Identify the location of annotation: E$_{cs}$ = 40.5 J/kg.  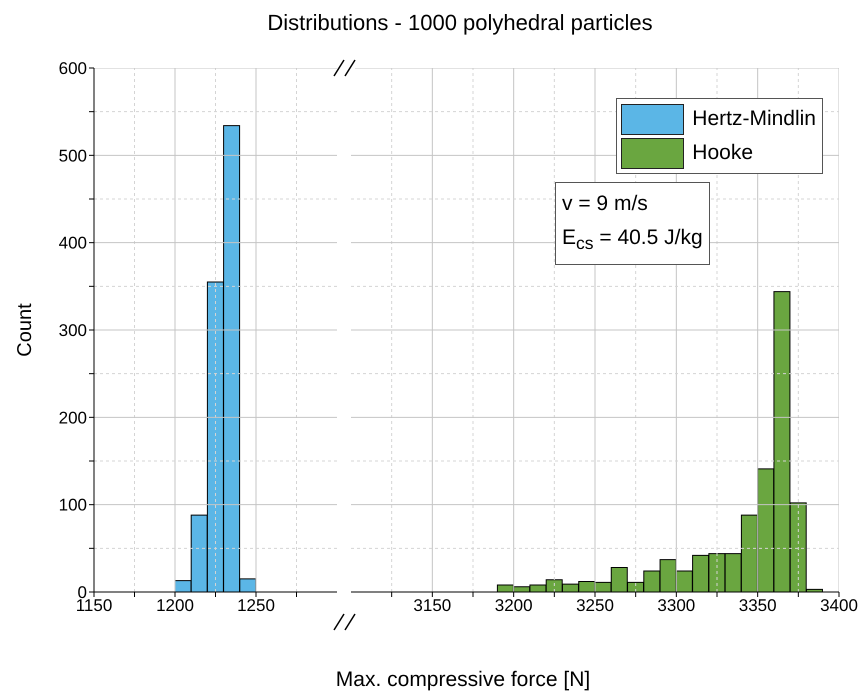
(632, 240).